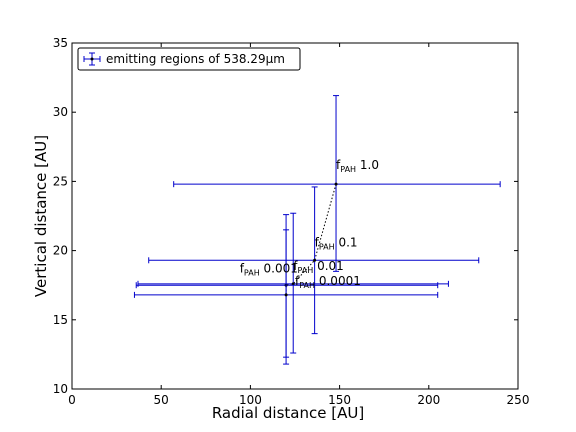 Image resolution: width=576 pixels, height=432 pixels. I want to click on annotation-0: fPAH 1.0, so click(357, 166).